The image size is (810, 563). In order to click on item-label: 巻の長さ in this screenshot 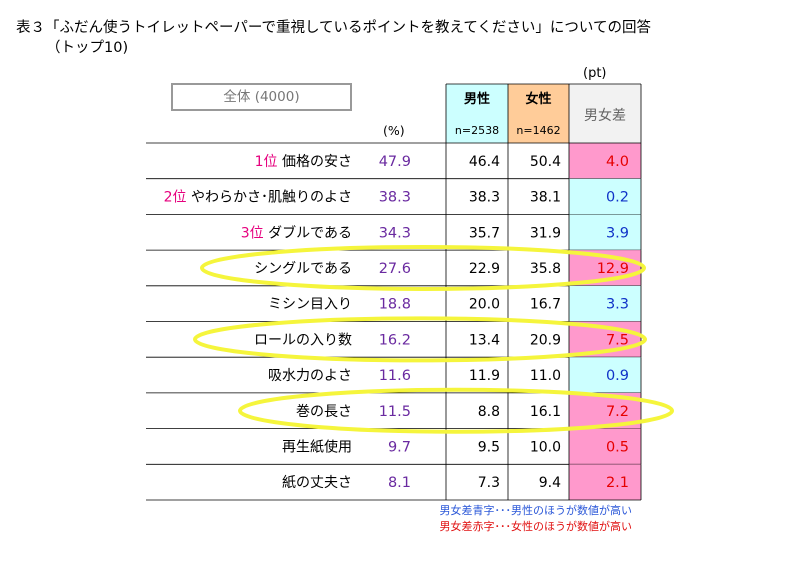, I will do `click(324, 412)`.